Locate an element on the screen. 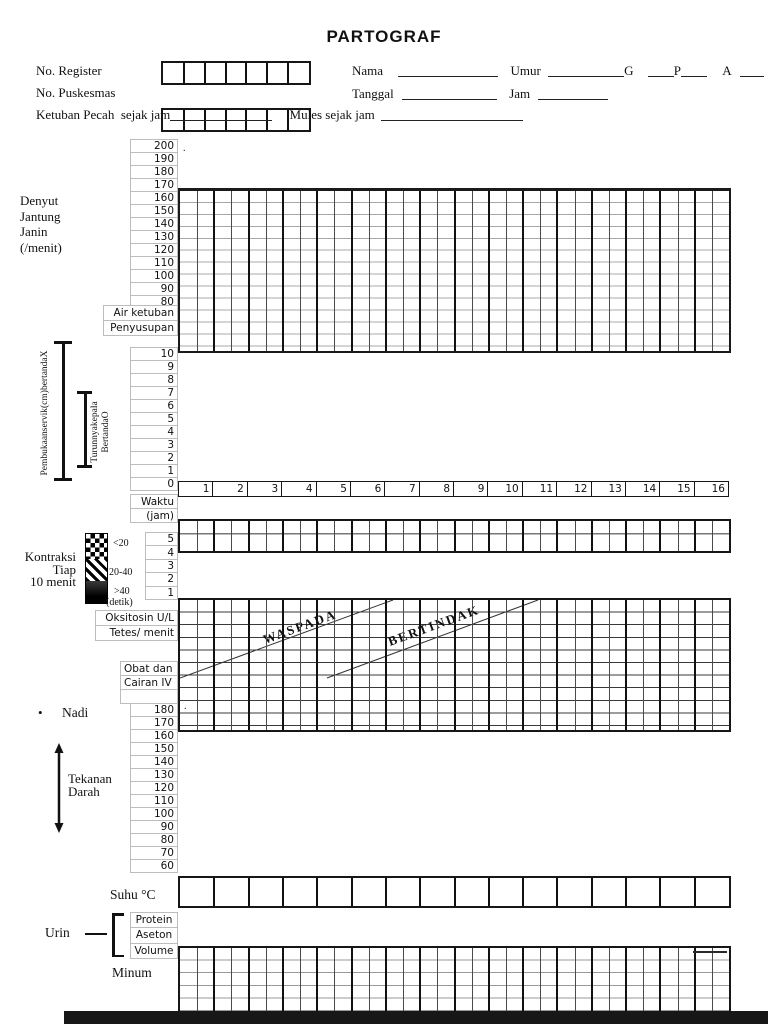  nadi-y-label: 80 is located at coordinates (154, 840).